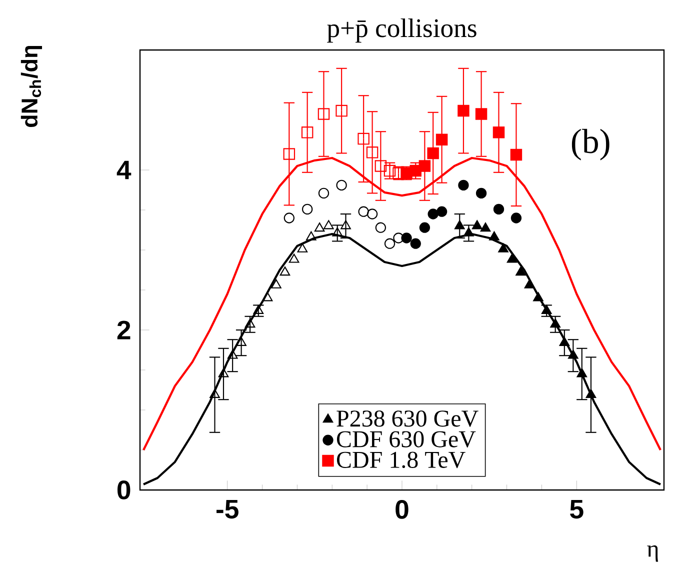 The image size is (683, 564). Describe the element at coordinates (227, 509) in the screenshot. I see `x-tick-label: -5` at that location.